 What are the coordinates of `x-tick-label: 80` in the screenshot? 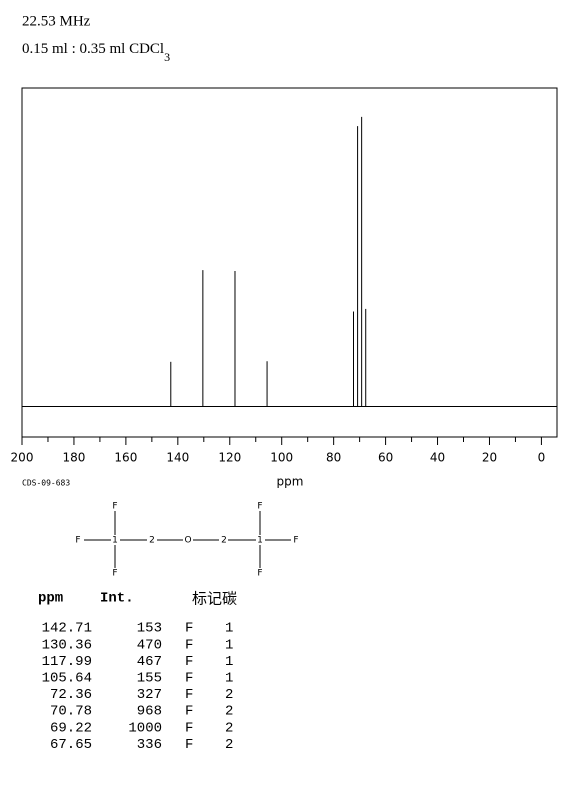 It's located at (333, 458).